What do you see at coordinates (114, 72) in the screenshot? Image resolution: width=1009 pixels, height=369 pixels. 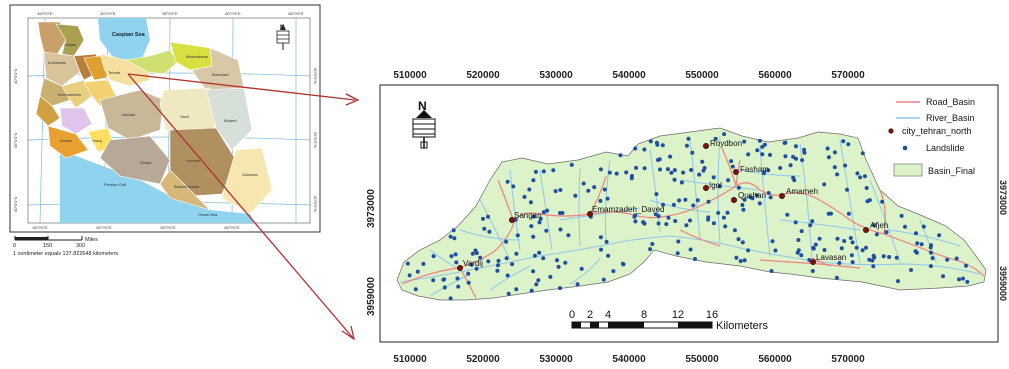 I see `svg-text: Tehran` at bounding box center [114, 72].